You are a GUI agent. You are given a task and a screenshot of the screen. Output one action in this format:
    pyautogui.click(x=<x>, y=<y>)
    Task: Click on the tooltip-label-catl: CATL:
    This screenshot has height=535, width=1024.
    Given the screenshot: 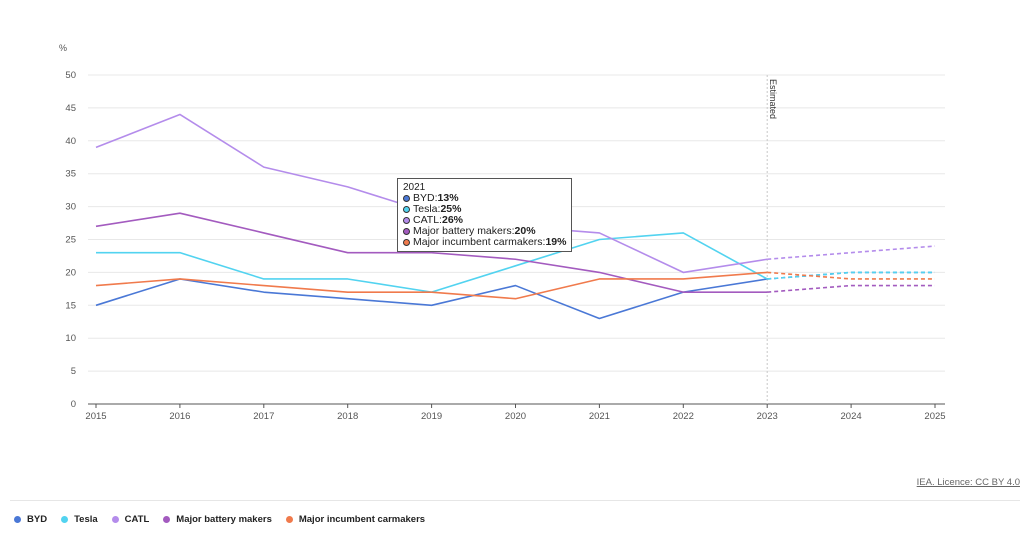 What is the action you would take?
    pyautogui.click(x=427, y=220)
    